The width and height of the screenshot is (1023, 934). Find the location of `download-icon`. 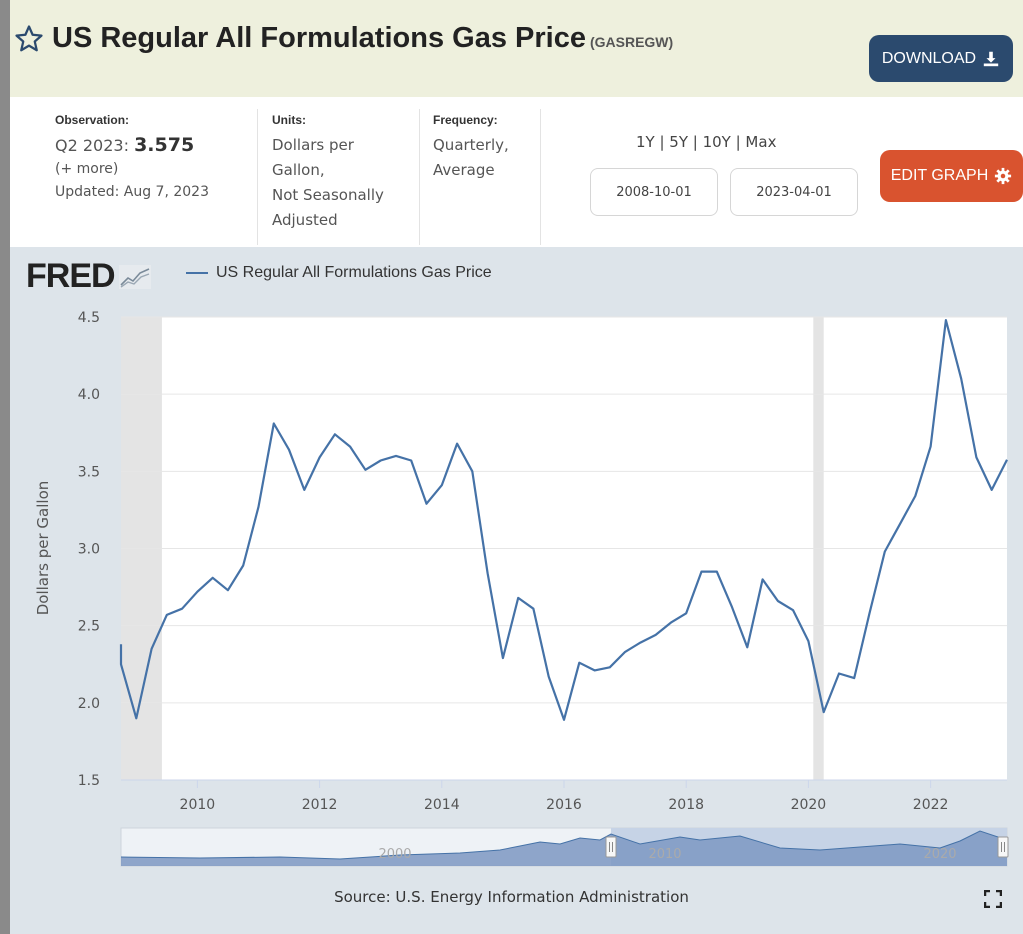

download-icon is located at coordinates (991, 58).